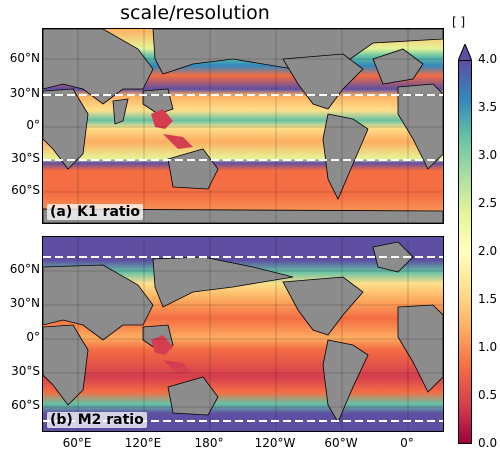 The width and height of the screenshot is (500, 456). I want to click on colorbar-tick-1-5: 1.5, so click(488, 299).